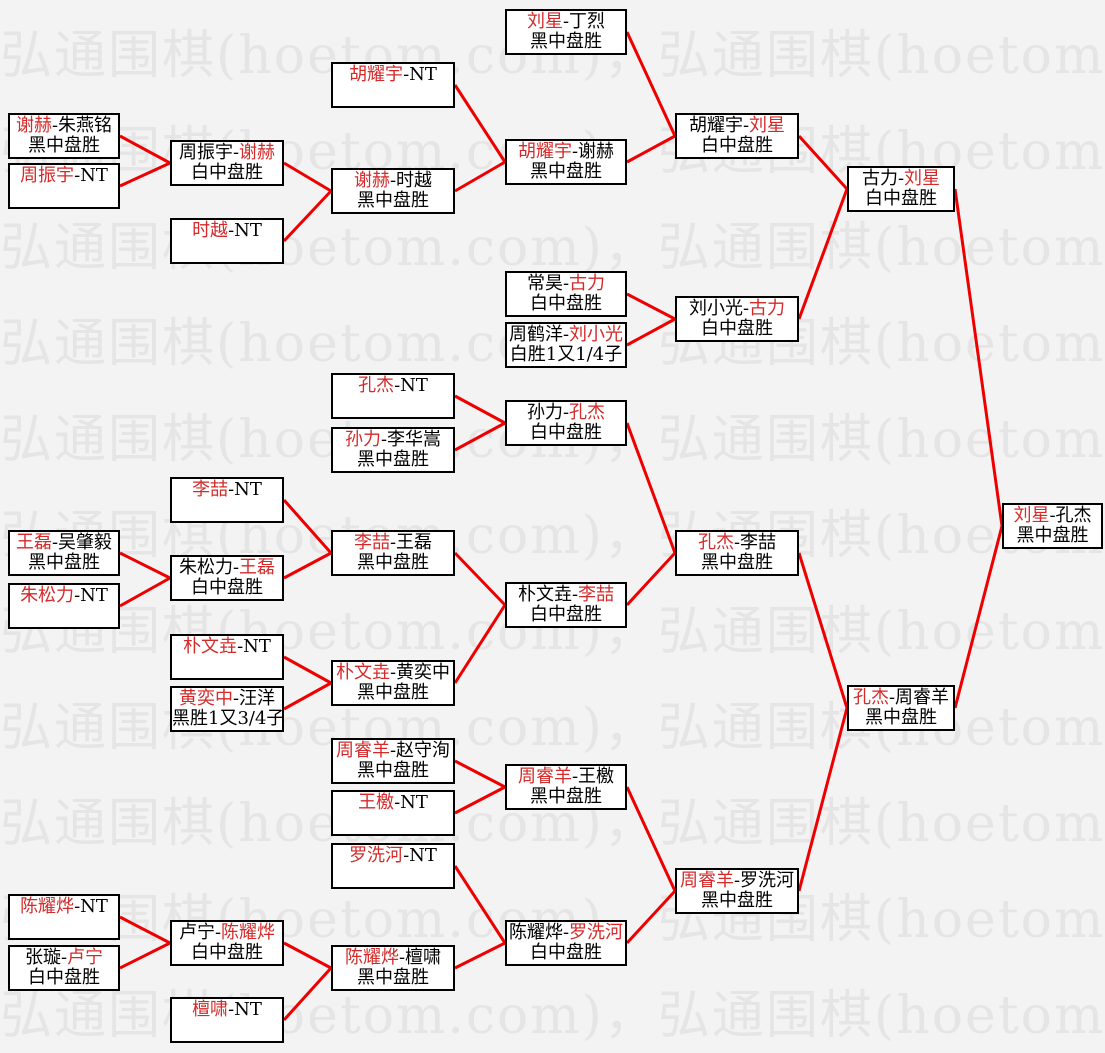  Describe the element at coordinates (85, 957) in the screenshot. I see `player2-name: 卢宁` at that location.